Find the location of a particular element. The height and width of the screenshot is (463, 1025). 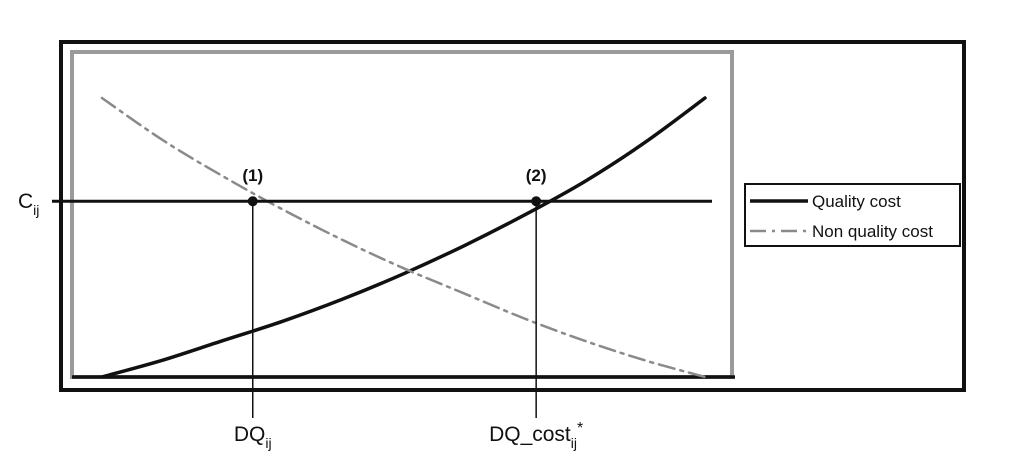

point-label-2: (2) is located at coordinates (536, 175).